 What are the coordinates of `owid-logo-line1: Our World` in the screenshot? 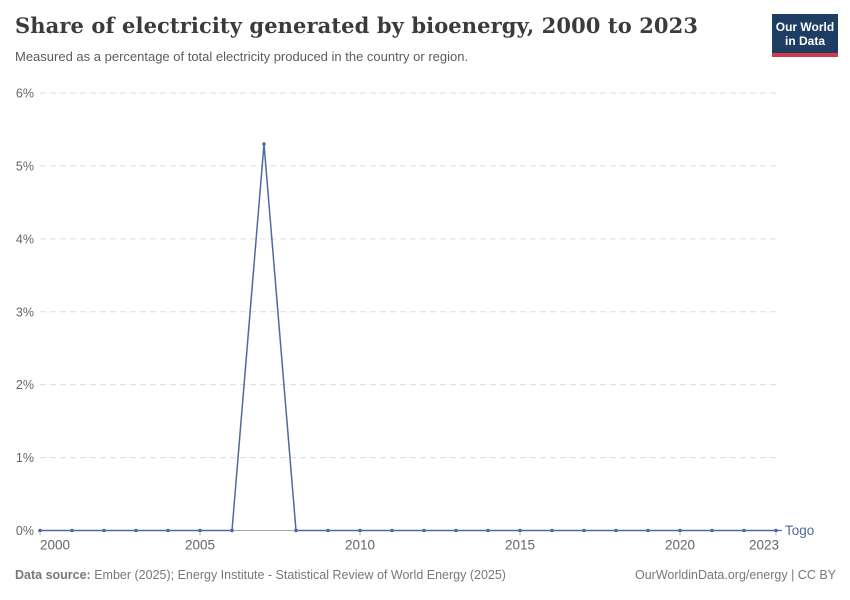 It's located at (805, 26).